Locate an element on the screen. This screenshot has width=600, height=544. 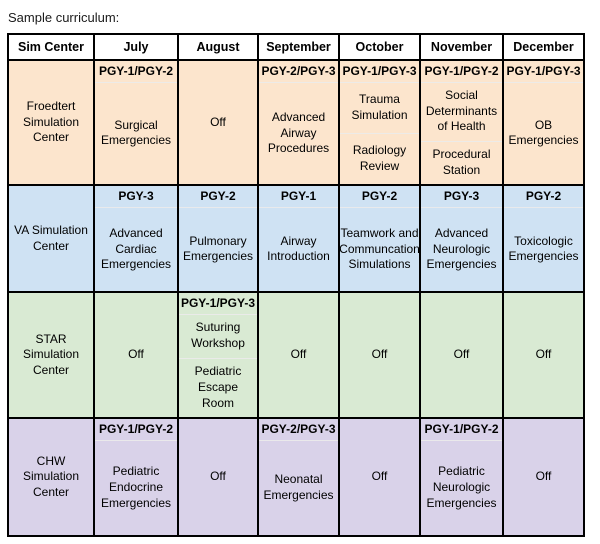
cell-va-july: PGY-3 Advanced Cardiac Emergencies is located at coordinates (135, 238).